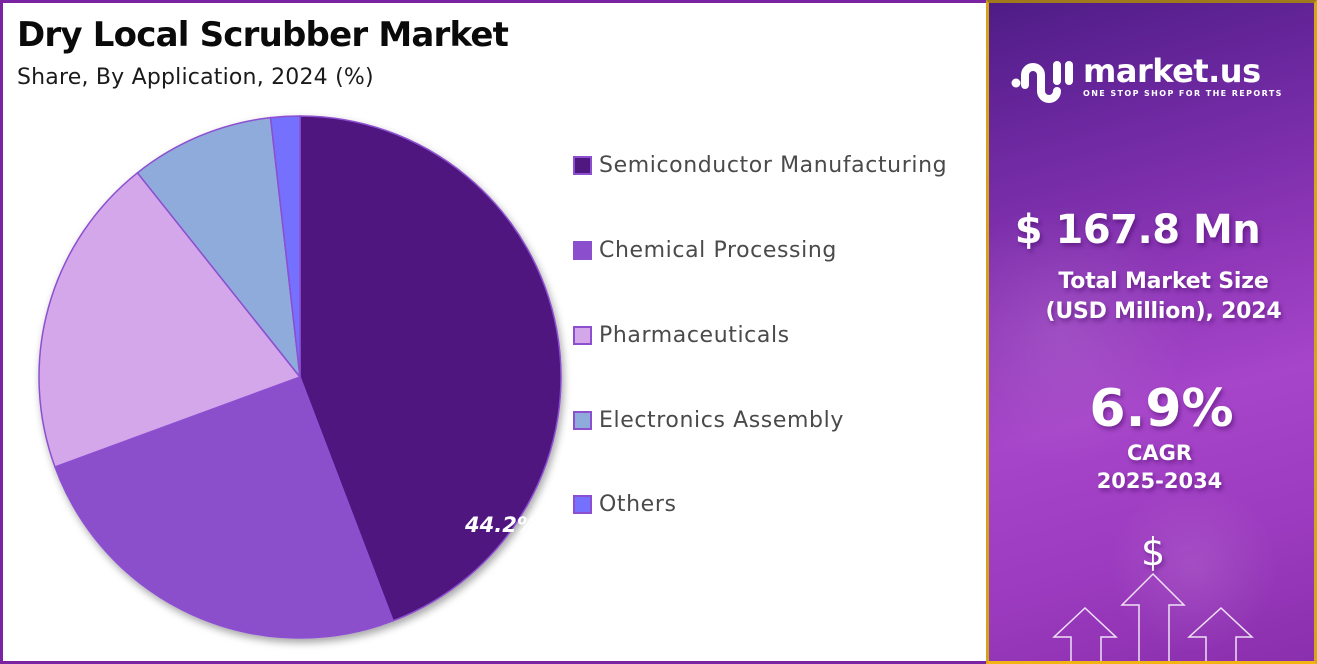 The height and width of the screenshot is (664, 1317). I want to click on brand-tagline: ONE STOP SHOP FOR THE REPORTS, so click(1183, 93).